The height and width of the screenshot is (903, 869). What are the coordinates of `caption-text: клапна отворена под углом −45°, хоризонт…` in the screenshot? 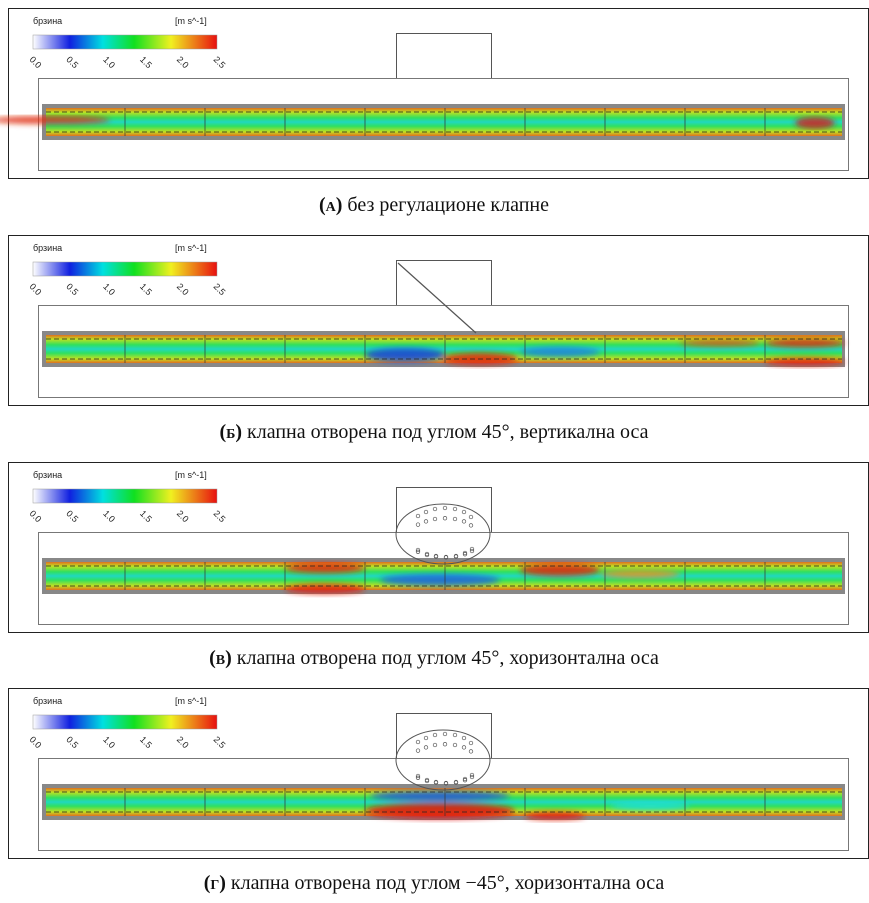 It's located at (448, 883).